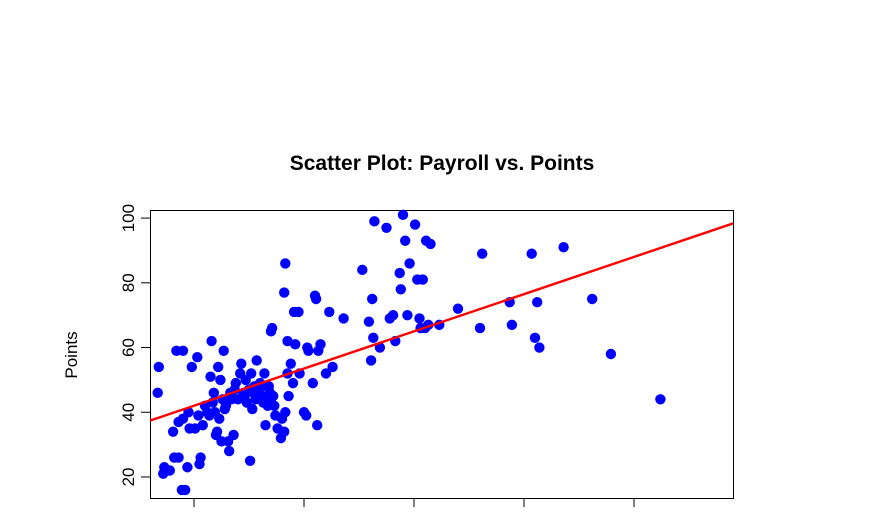  What do you see at coordinates (128, 347) in the screenshot?
I see `y-tick-label: 60` at bounding box center [128, 347].